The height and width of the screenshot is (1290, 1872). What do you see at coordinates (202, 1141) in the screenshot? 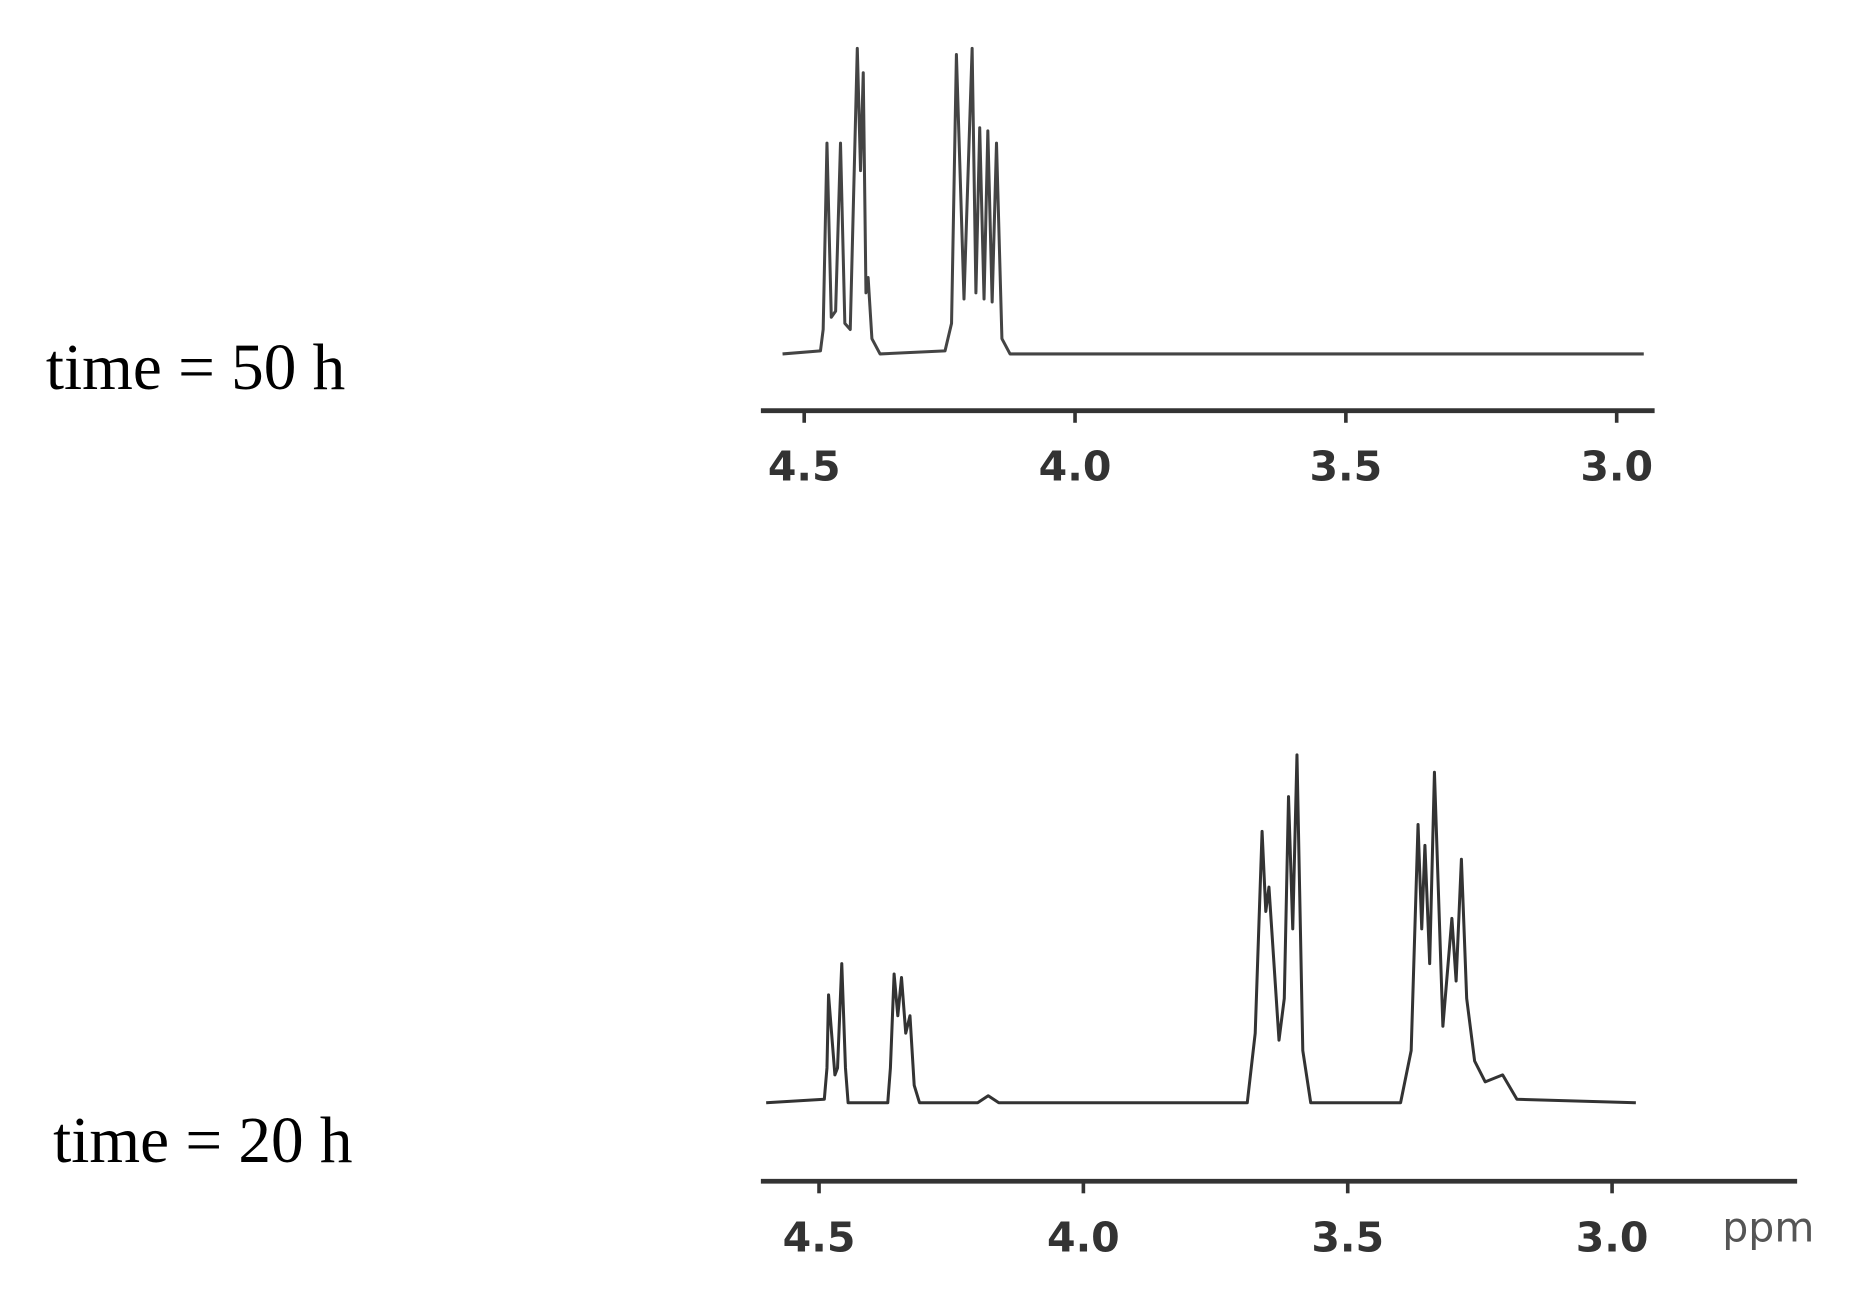
I see `spectrum-label: time = 20 h` at bounding box center [202, 1141].